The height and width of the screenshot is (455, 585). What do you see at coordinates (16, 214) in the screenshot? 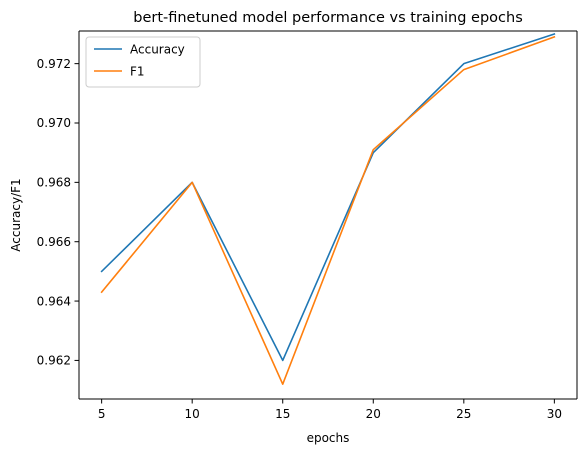
I see `y-axis-label: Accuracy/F1` at bounding box center [16, 214].